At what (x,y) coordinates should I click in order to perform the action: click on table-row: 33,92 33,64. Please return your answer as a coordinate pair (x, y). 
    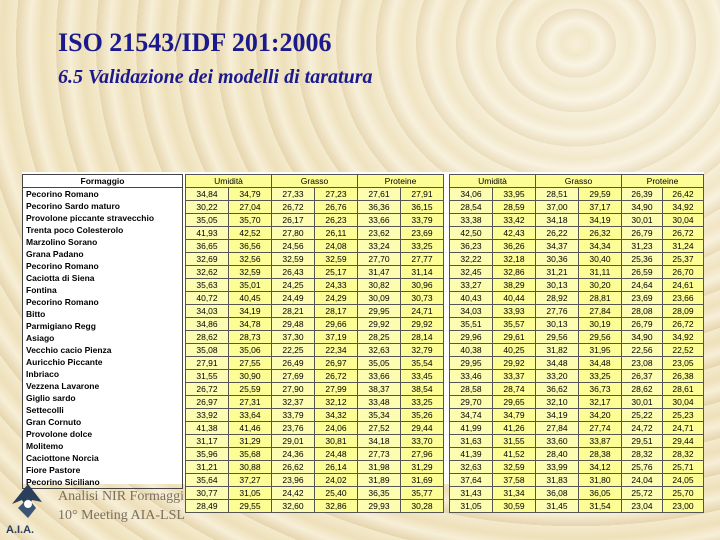
    Looking at the image, I should click on (228, 415).